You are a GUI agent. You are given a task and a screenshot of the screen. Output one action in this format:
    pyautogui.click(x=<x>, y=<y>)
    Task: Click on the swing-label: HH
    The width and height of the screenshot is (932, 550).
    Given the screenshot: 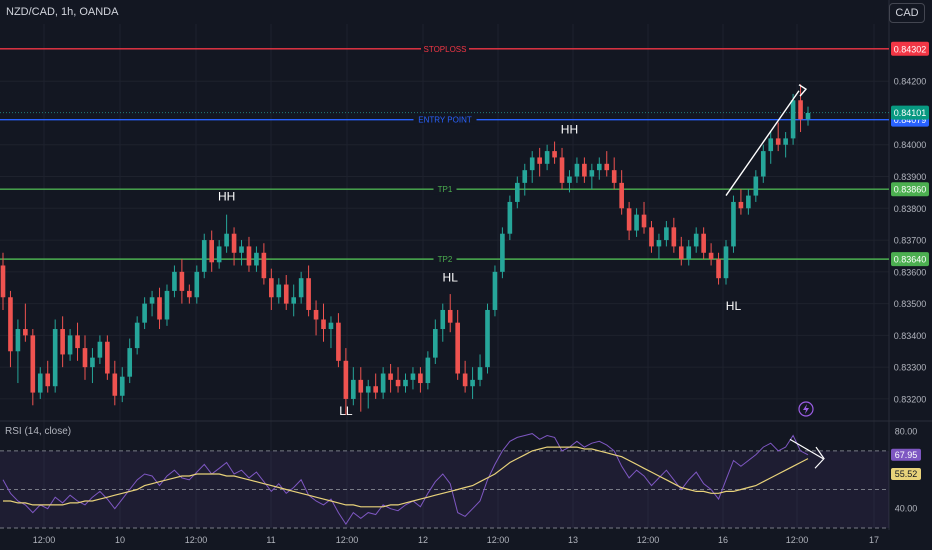 What is the action you would take?
    pyautogui.click(x=569, y=130)
    